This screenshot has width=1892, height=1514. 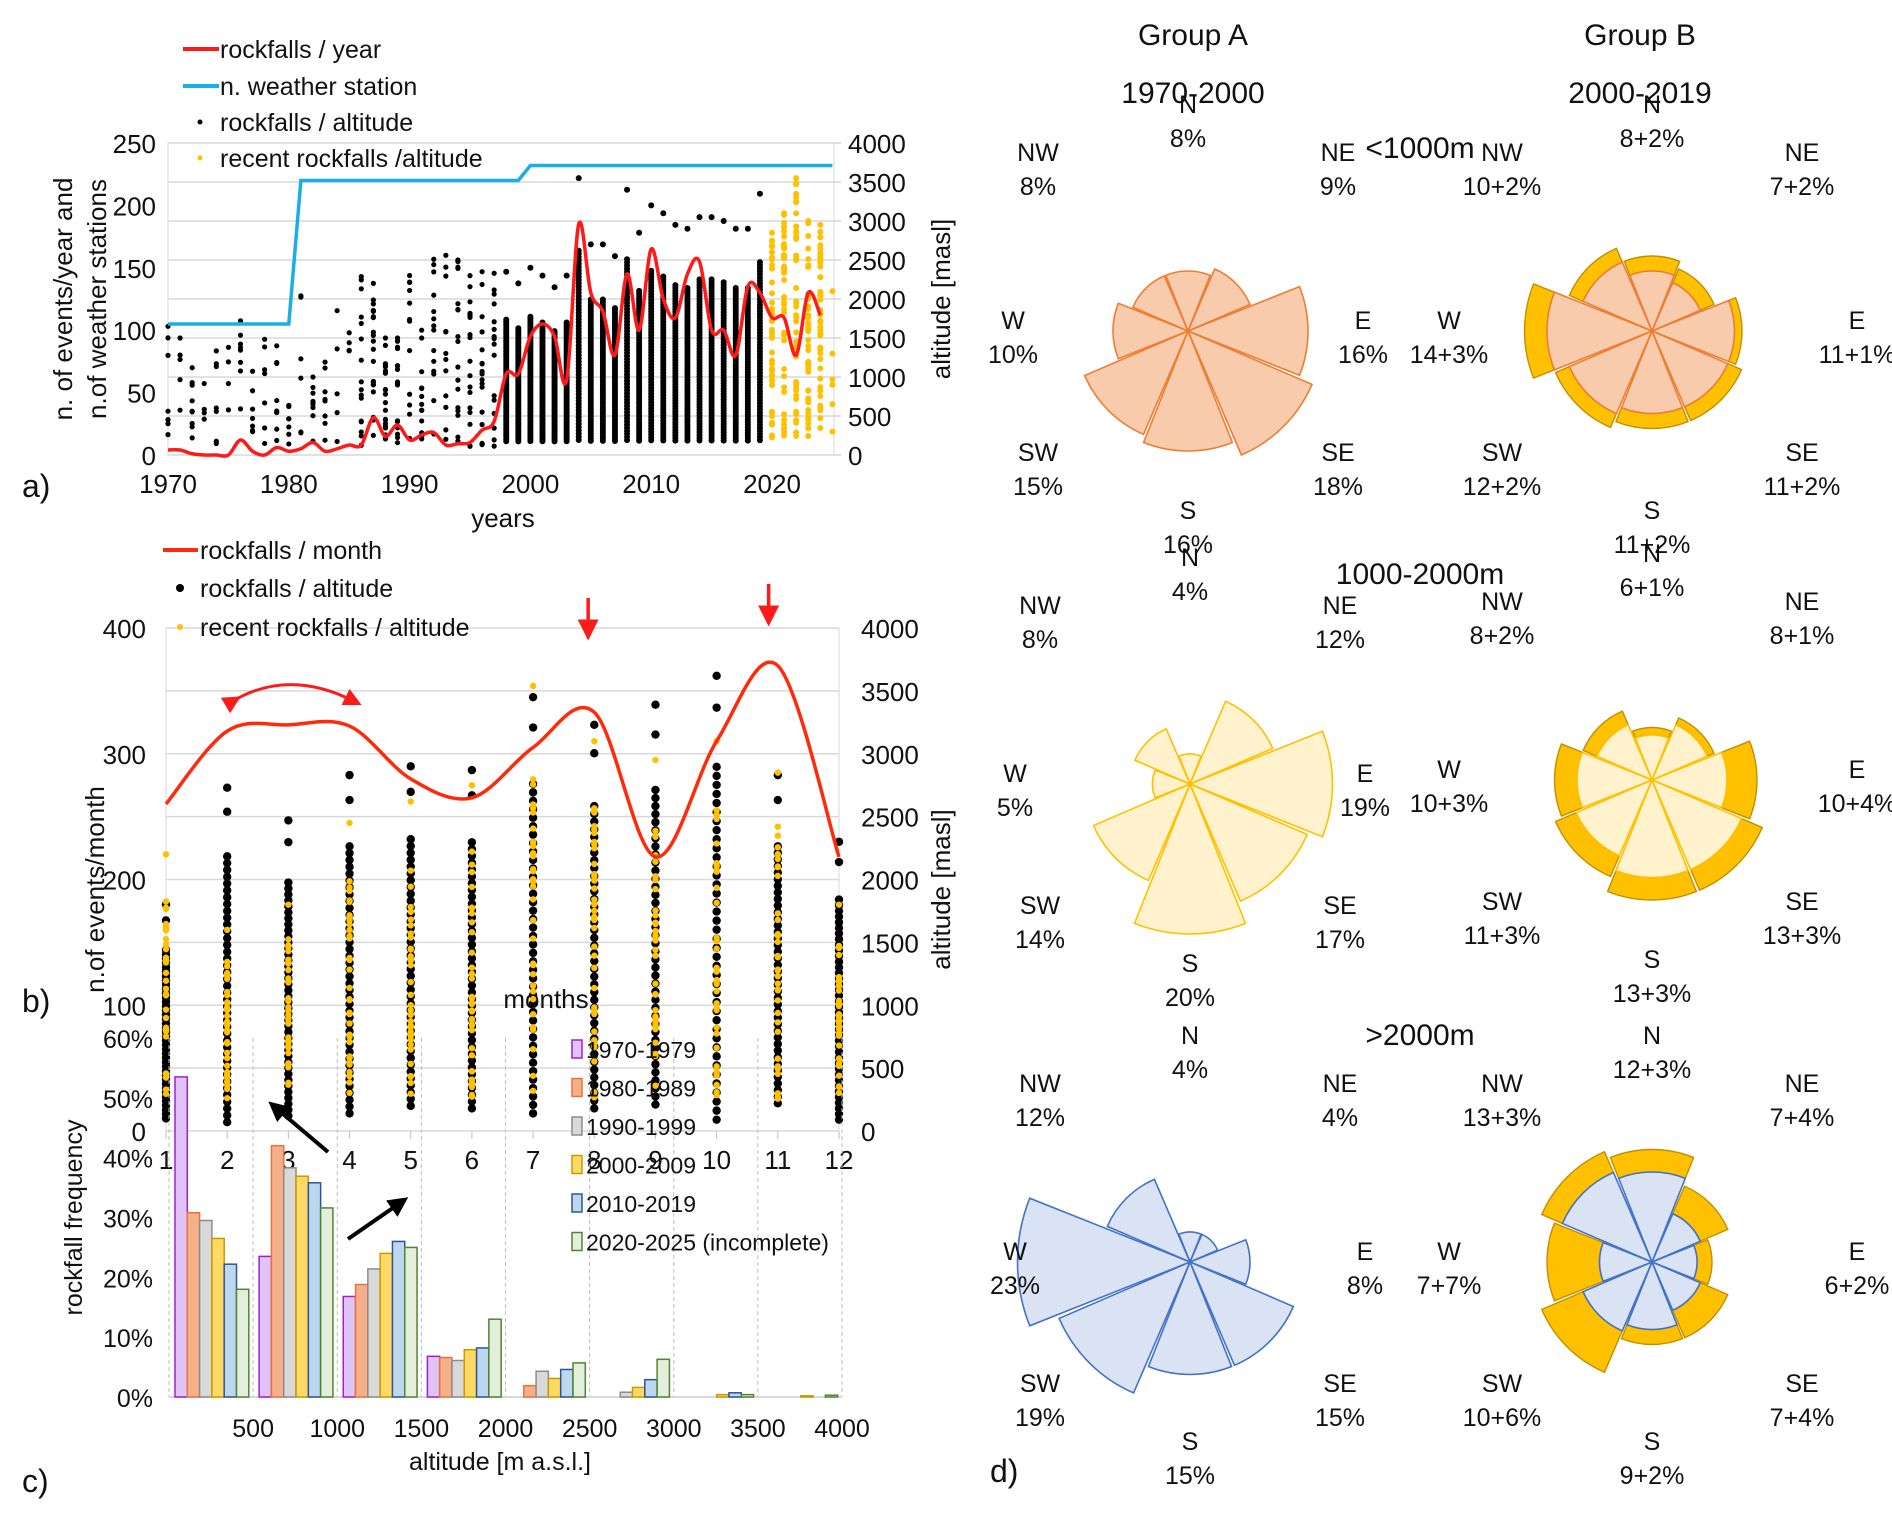 I want to click on arrow-annotation-up-right, so click(x=377, y=1219).